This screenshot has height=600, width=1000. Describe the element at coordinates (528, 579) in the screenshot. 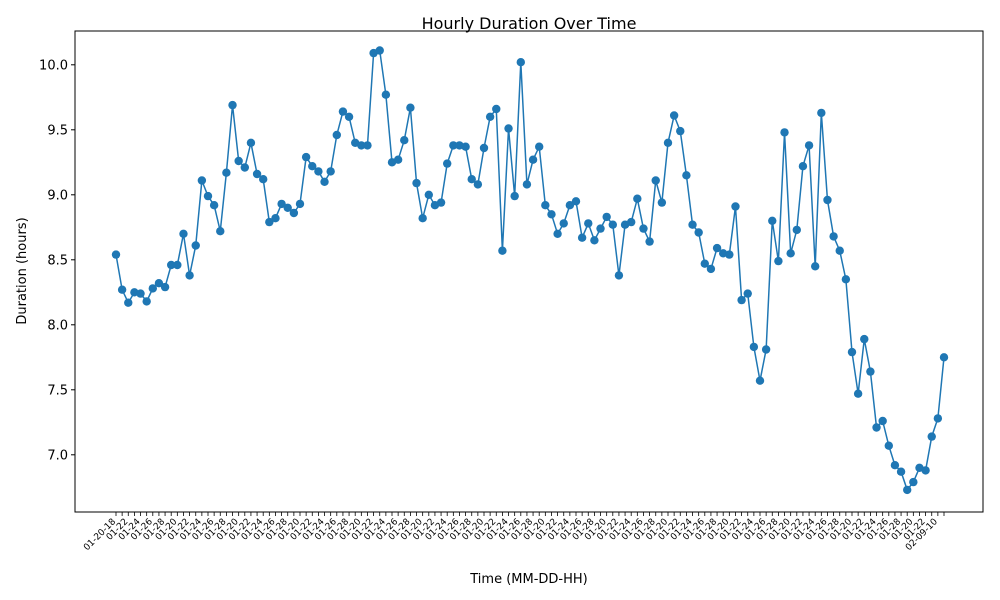

I see `x-axis-label: Time (MM-DD-HH)` at that location.